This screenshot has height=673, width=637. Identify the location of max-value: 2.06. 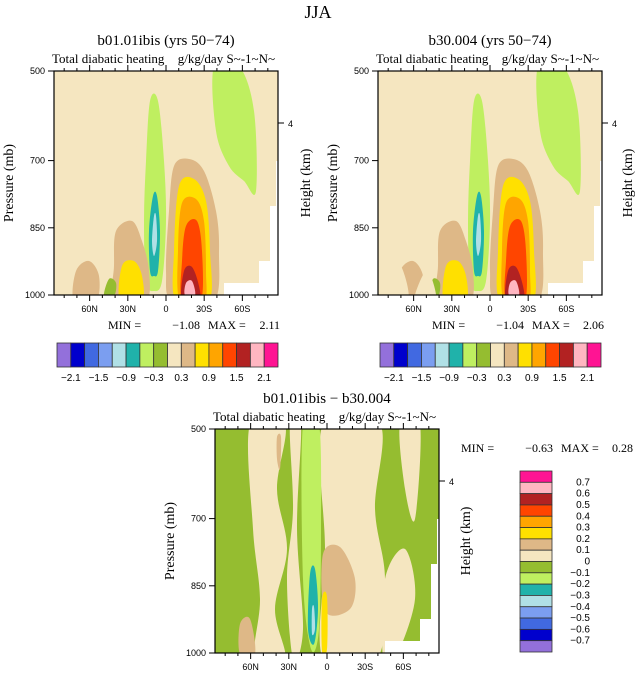
(593, 325).